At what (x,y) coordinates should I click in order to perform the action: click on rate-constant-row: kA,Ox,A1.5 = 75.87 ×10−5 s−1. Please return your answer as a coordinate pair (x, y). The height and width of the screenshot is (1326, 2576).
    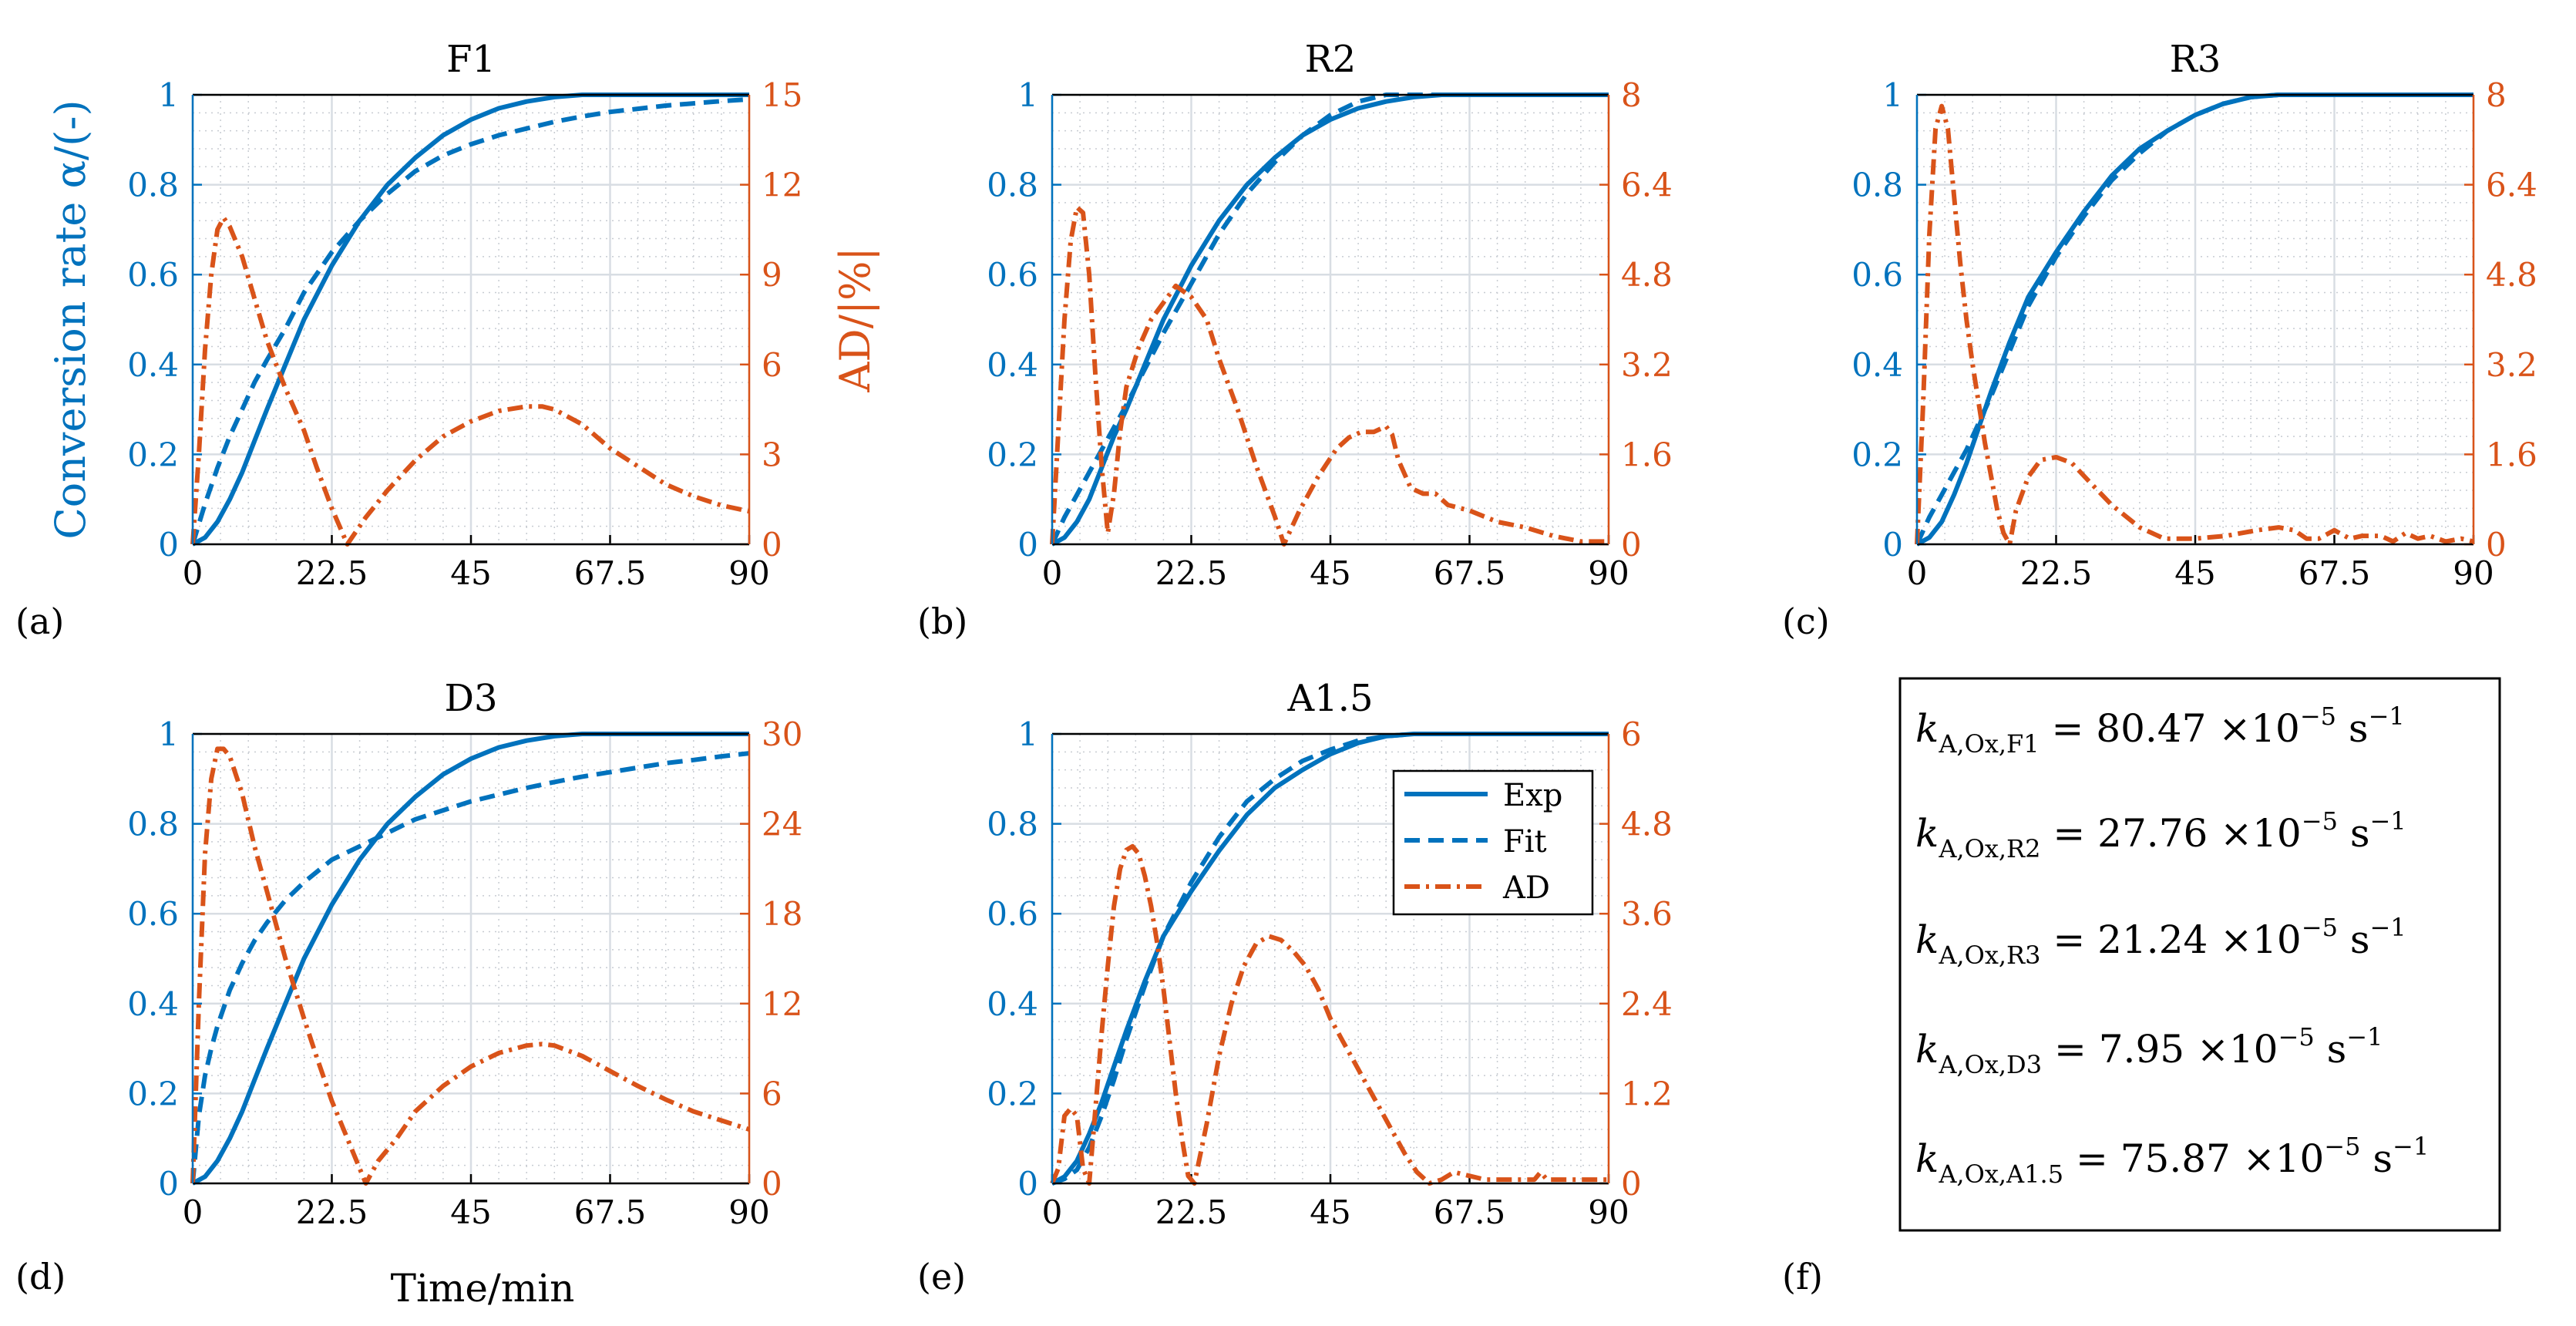
    Looking at the image, I should click on (2172, 1160).